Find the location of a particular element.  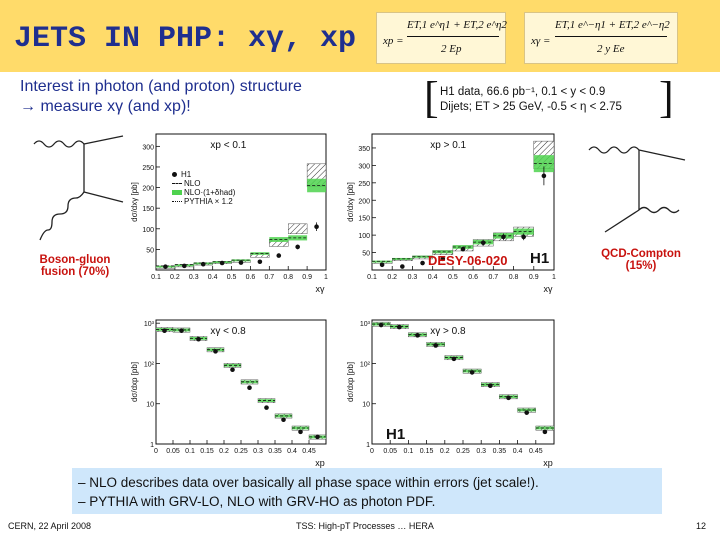

formula-xp-fraction-bar is located at coordinates (453, 36).